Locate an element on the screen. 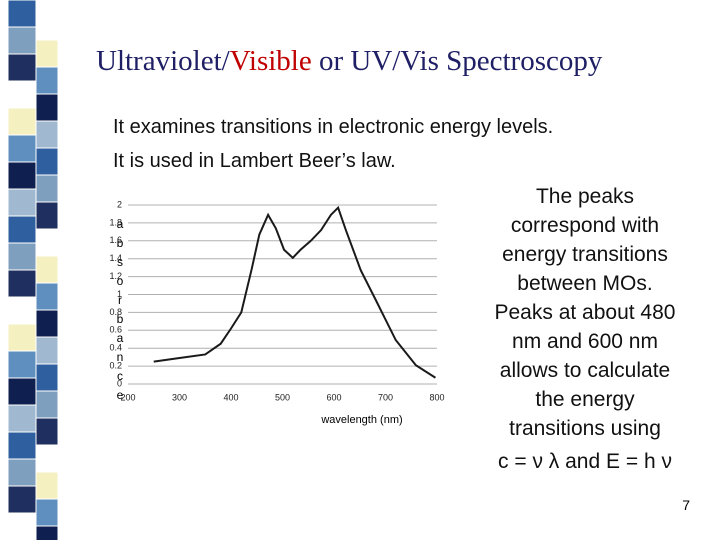  side-text: the energy is located at coordinates (585, 399).